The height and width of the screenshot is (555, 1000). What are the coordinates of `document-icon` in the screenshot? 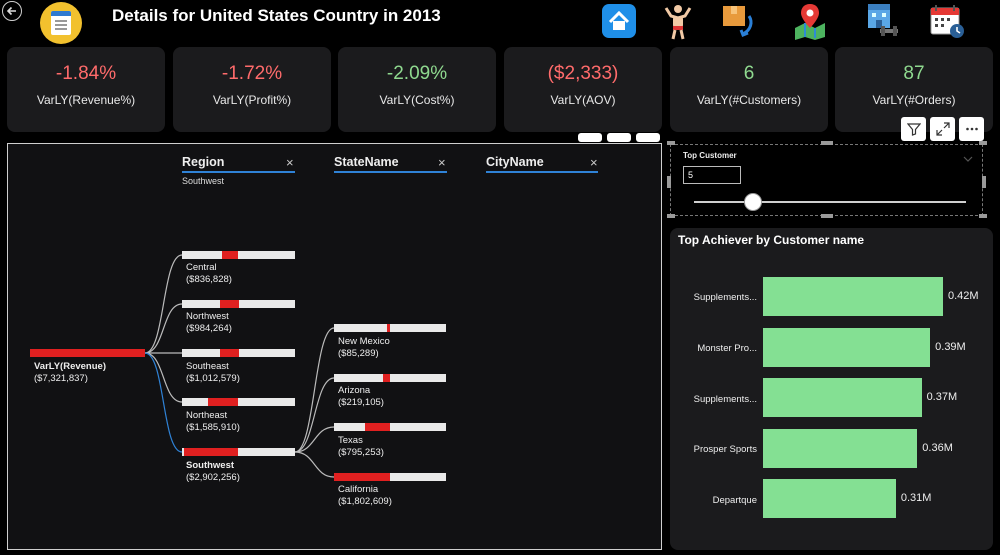 It's located at (61, 23).